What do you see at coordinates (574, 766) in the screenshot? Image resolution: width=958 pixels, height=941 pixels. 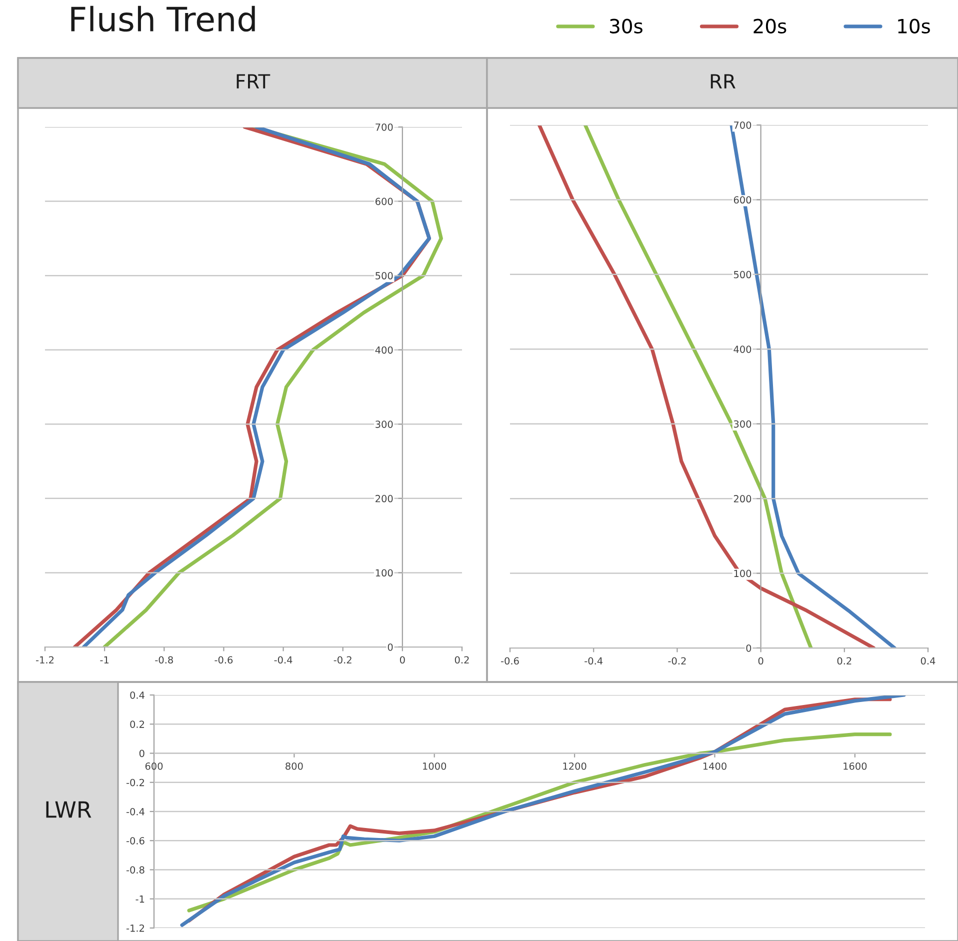 I see `x-tick-label: 1200` at bounding box center [574, 766].